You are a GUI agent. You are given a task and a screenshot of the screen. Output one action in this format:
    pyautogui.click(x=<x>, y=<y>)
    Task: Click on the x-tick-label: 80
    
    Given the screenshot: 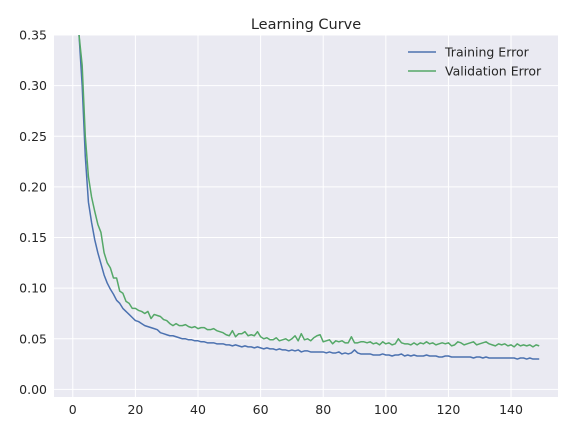 What is the action you would take?
    pyautogui.click(x=323, y=409)
    